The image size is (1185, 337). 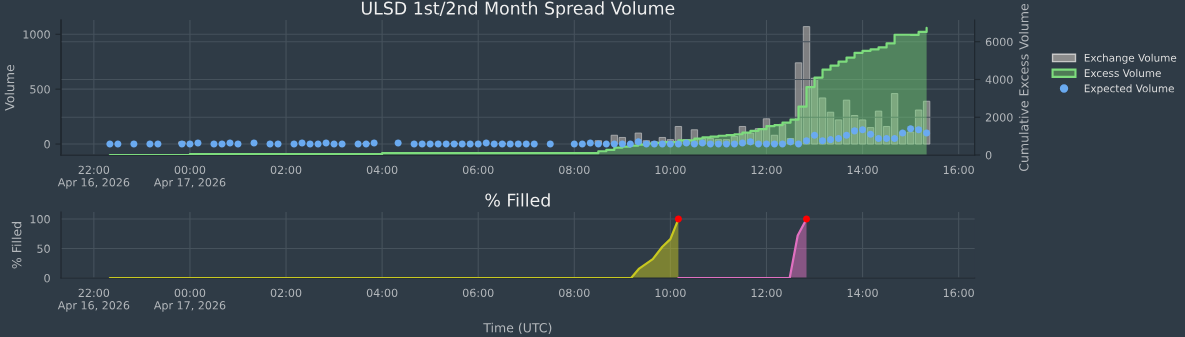 What do you see at coordinates (1130, 58) in the screenshot?
I see `legend-label: Exchange Volume` at bounding box center [1130, 58].